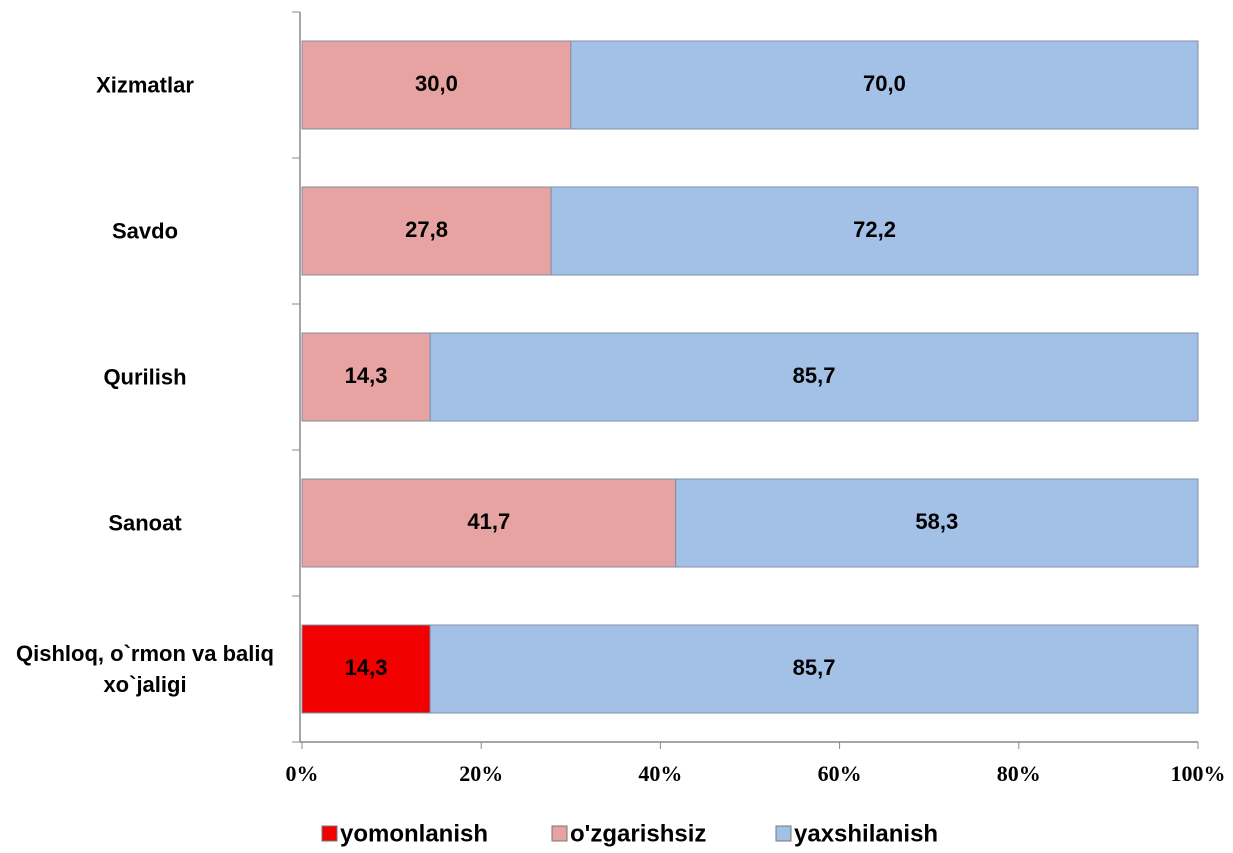  Describe the element at coordinates (145, 377) in the screenshot. I see `category-label: Qurilish` at that location.